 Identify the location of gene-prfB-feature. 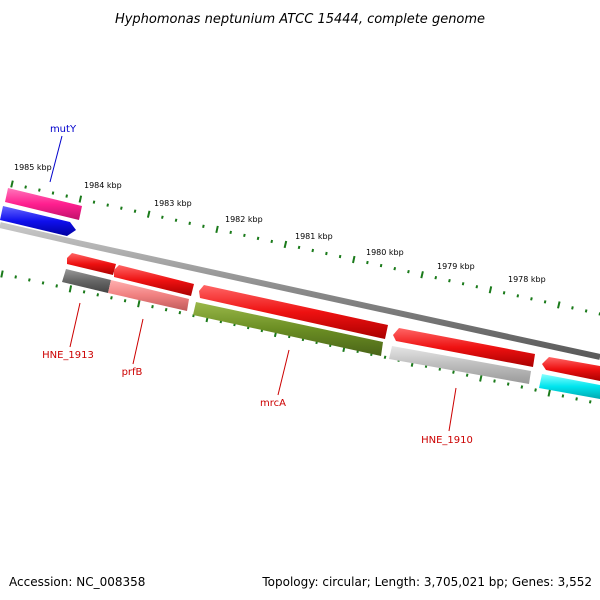
(148, 295).